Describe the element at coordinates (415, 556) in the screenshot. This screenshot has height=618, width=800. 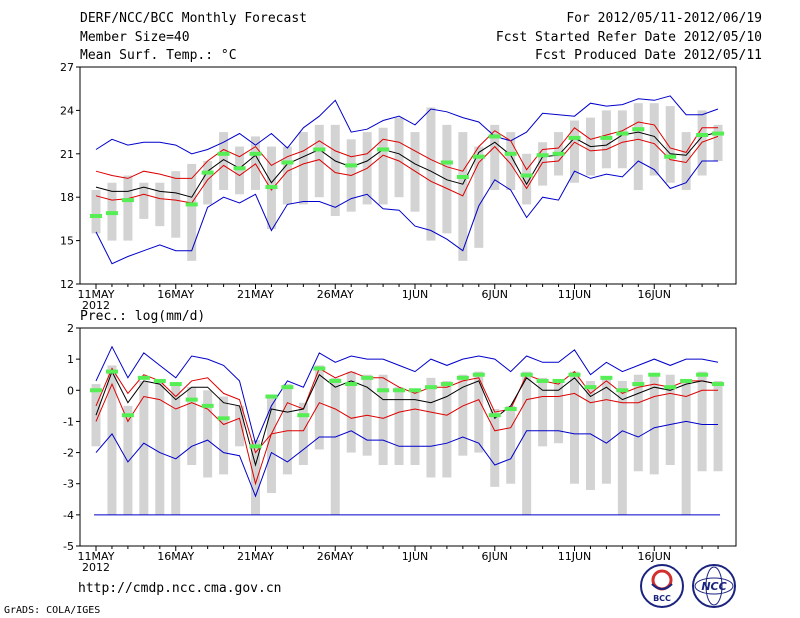
I see `x-tick-label: 1JUN` at that location.